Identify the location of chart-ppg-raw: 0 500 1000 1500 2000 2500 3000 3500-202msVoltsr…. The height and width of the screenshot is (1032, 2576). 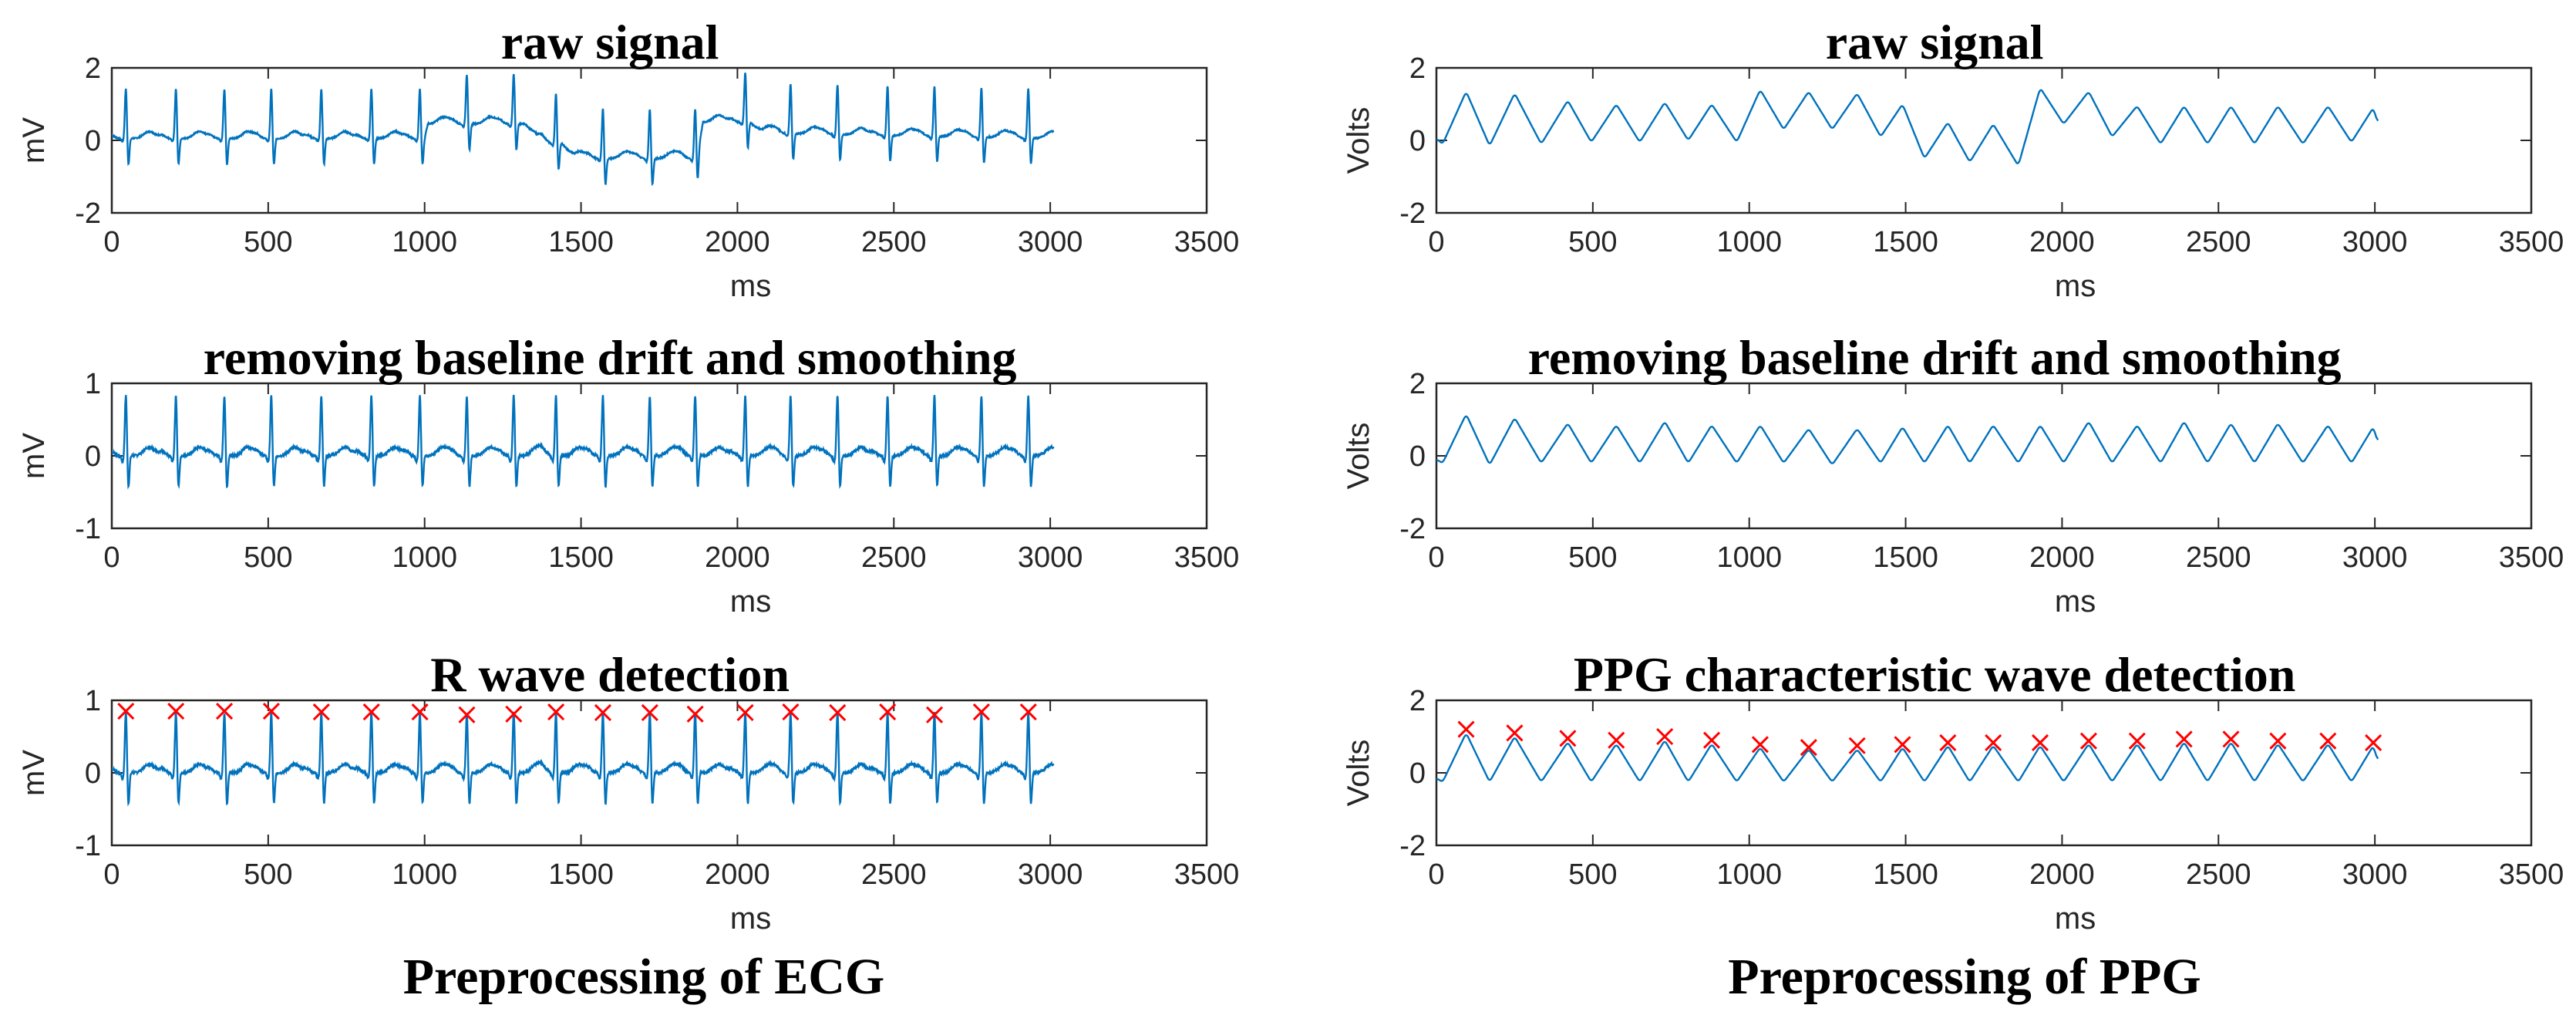
(1953, 159).